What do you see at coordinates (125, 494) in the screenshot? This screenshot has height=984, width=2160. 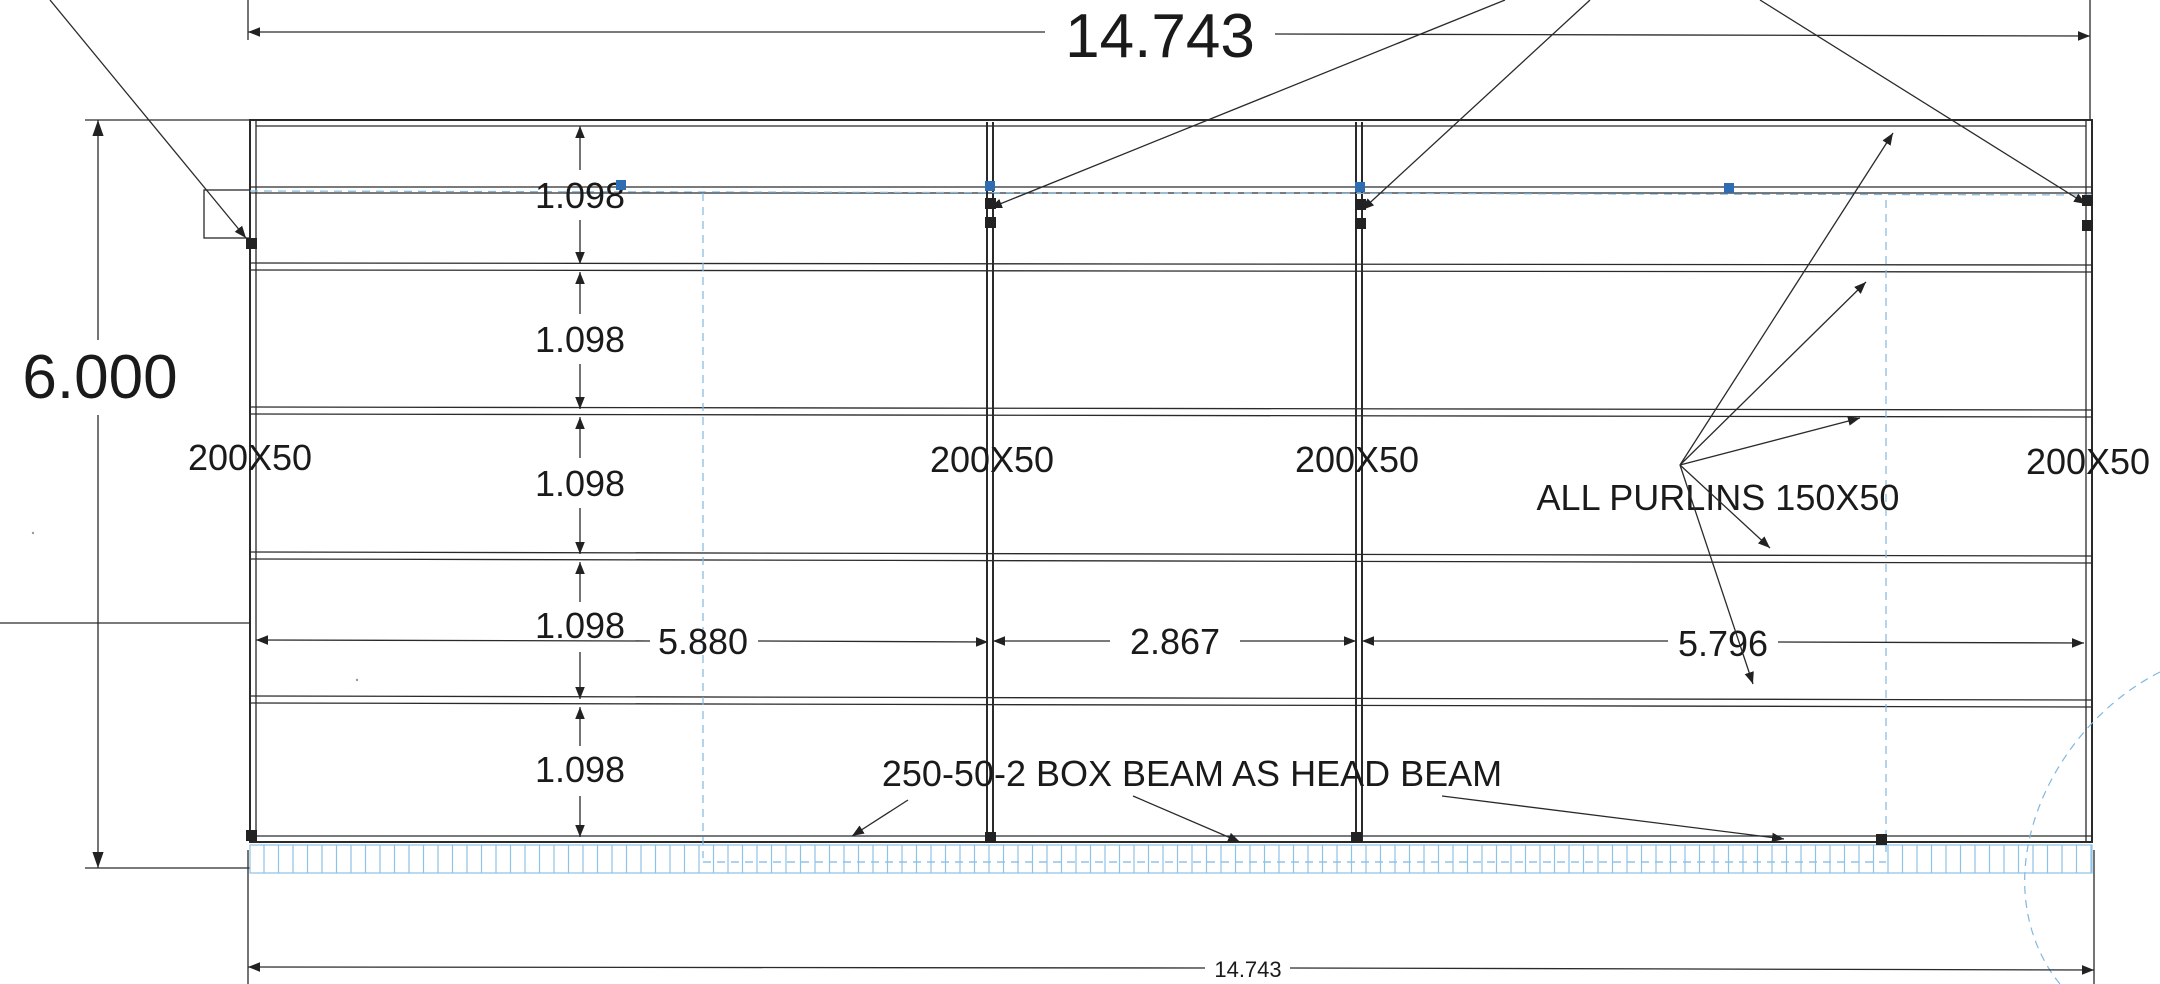 I see `height-dimension: 6.000` at bounding box center [125, 494].